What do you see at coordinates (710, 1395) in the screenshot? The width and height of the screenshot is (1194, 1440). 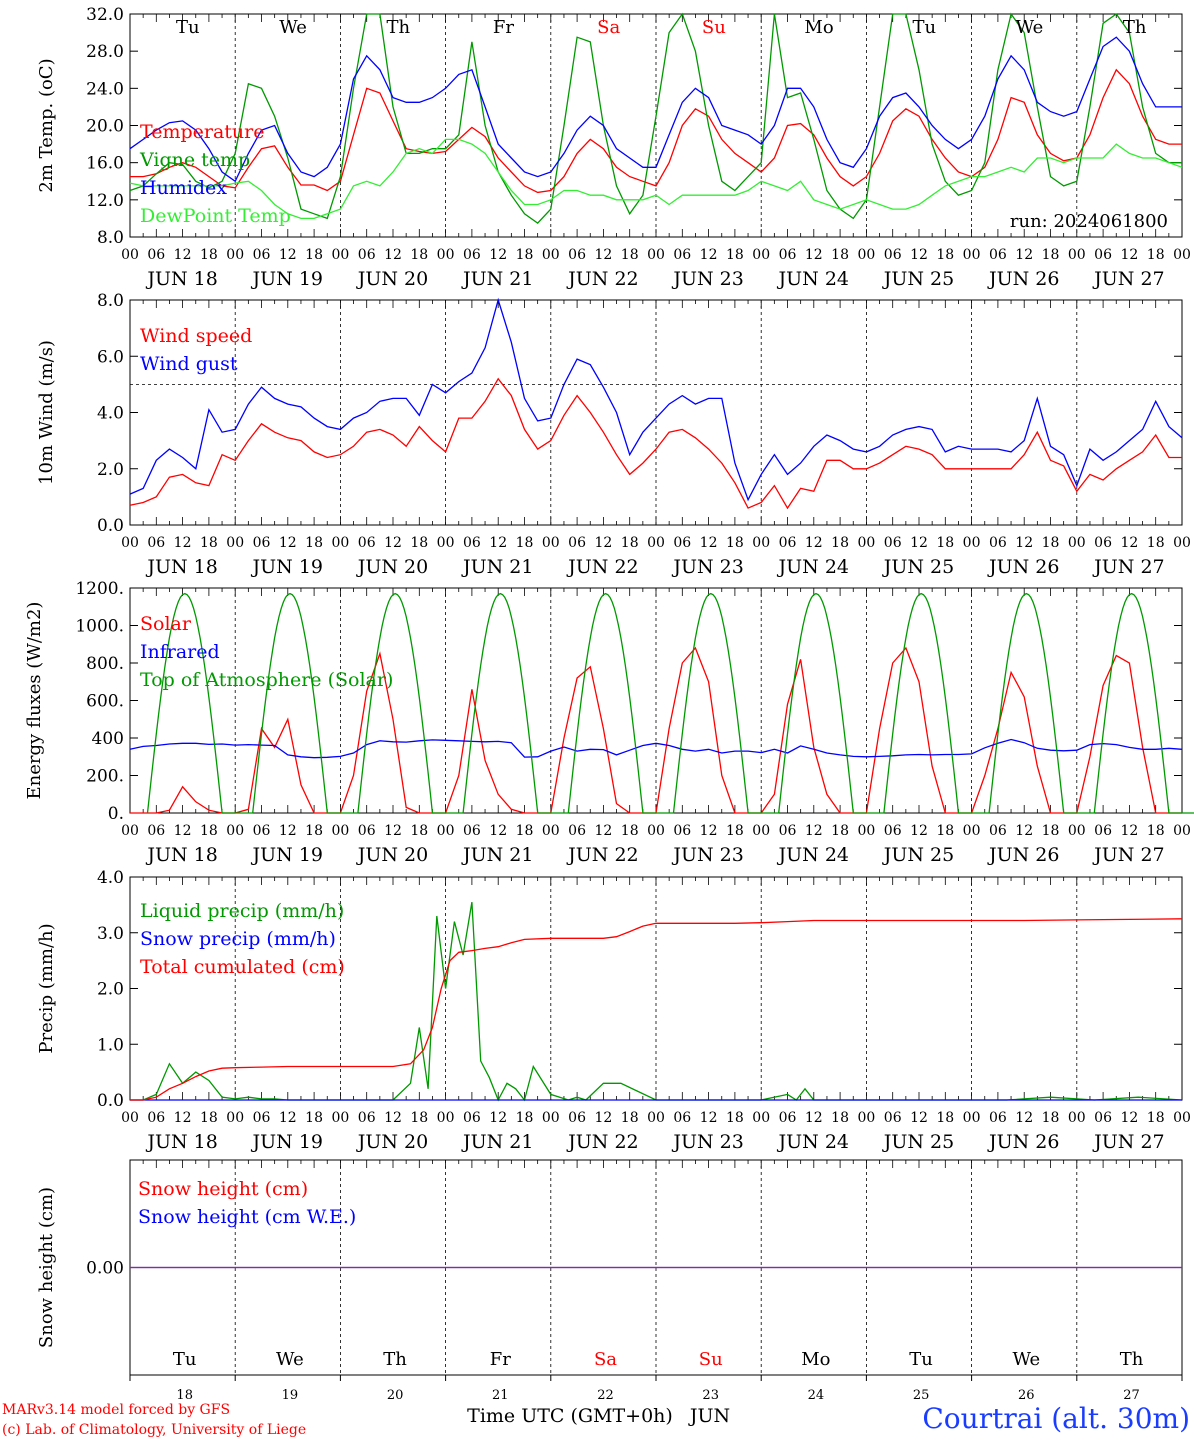 I see `day-number-label: 23` at bounding box center [710, 1395].